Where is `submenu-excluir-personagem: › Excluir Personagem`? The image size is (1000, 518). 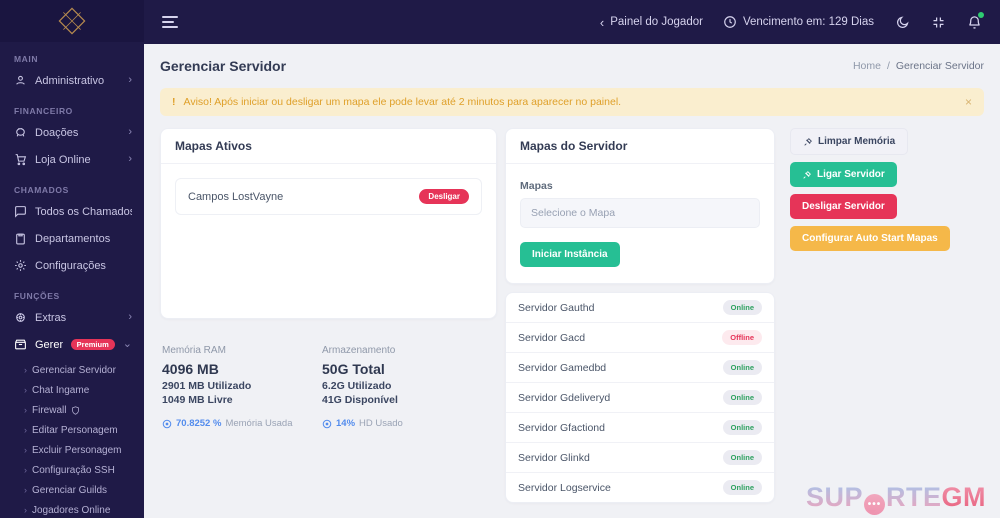 submenu-excluir-personagem: › Excluir Personagem is located at coordinates (72, 450).